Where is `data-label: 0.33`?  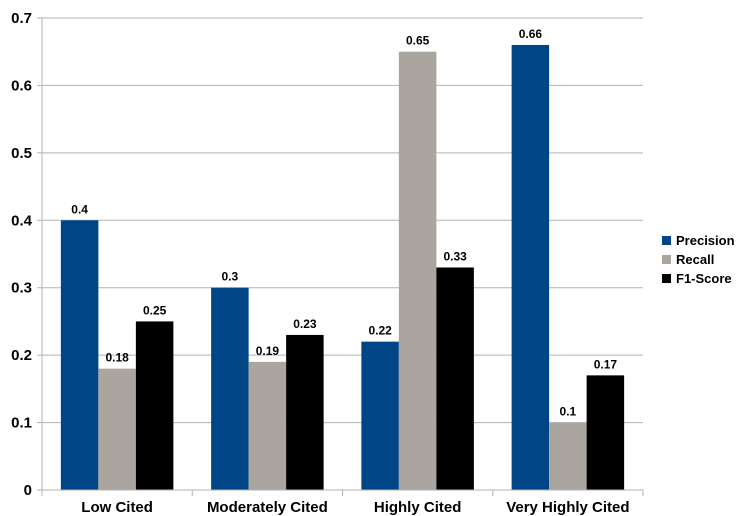 data-label: 0.33 is located at coordinates (455, 256).